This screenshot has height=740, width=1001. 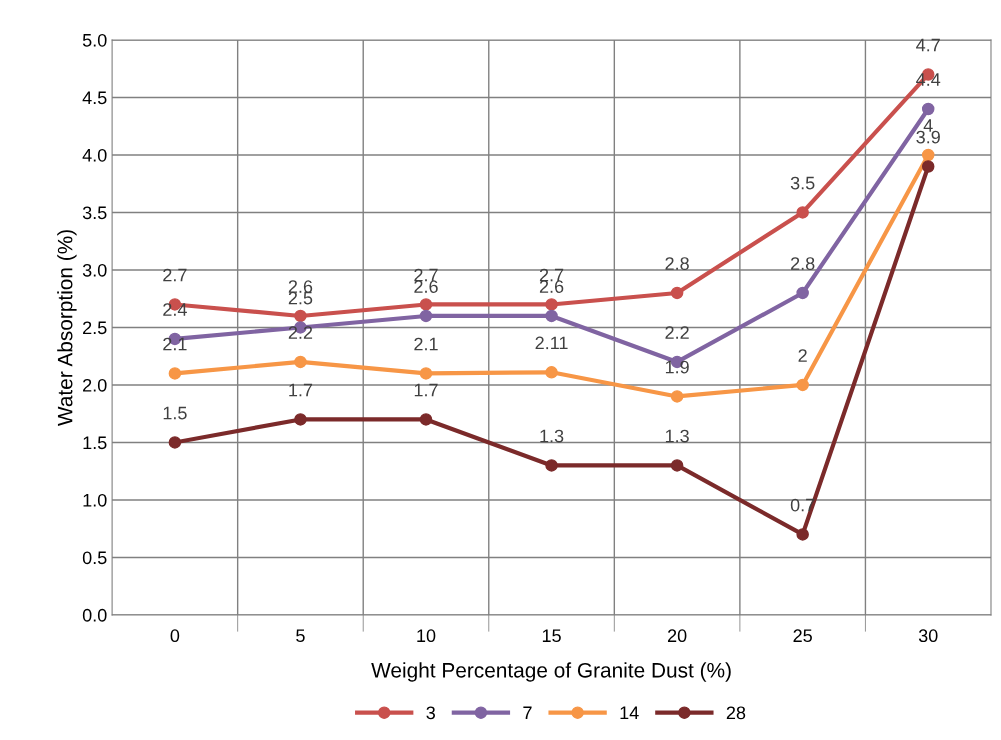 What do you see at coordinates (426, 636) in the screenshot?
I see `x-tick-label: 10` at bounding box center [426, 636].